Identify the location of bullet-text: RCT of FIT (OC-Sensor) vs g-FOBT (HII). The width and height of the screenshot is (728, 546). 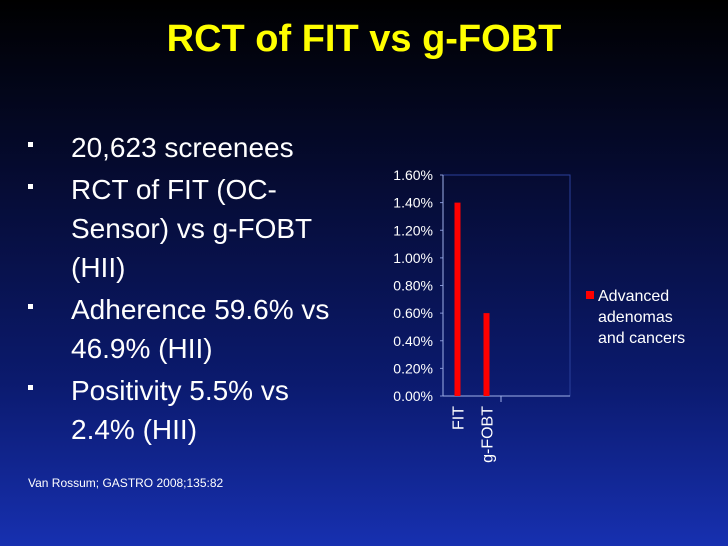
(191, 228).